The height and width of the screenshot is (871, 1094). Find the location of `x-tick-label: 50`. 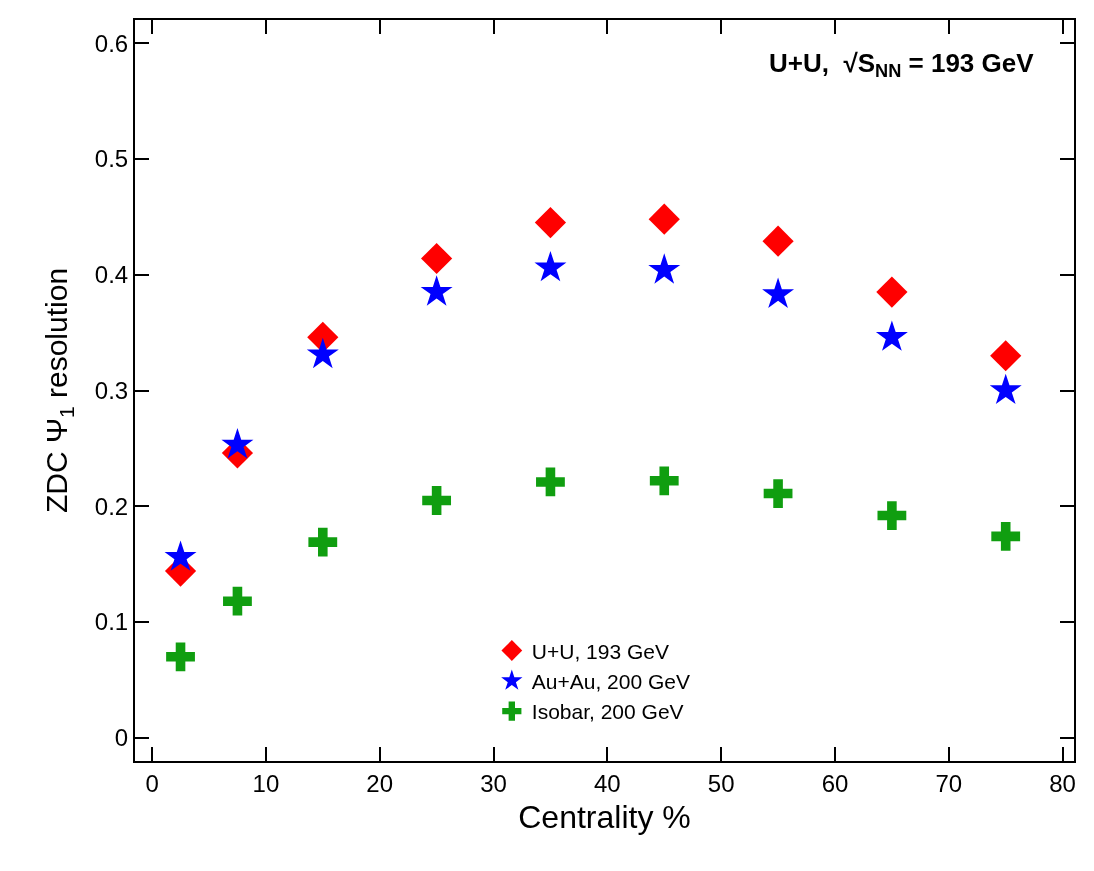

x-tick-label: 50 is located at coordinates (721, 783).